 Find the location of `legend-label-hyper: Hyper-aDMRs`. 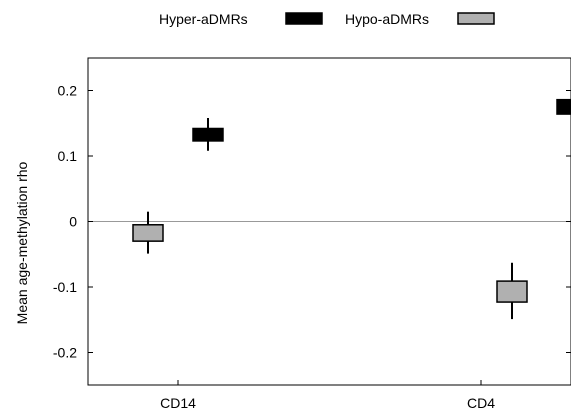

legend-label-hyper: Hyper-aDMRs is located at coordinates (203, 19).